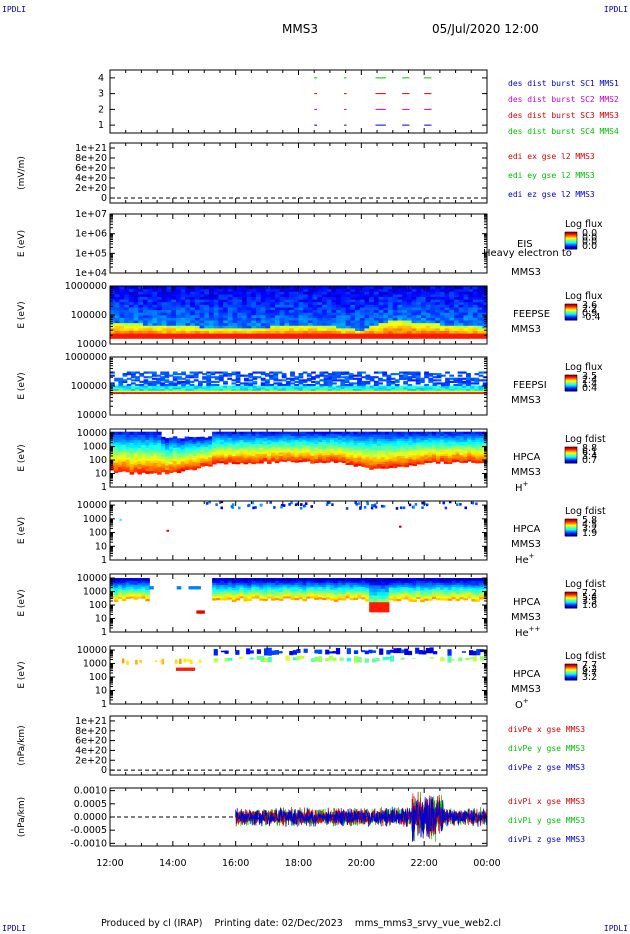 The width and height of the screenshot is (630, 934). Describe the element at coordinates (546, 767) in the screenshot. I see `legend-entry: divPe z gse MMS3` at that location.